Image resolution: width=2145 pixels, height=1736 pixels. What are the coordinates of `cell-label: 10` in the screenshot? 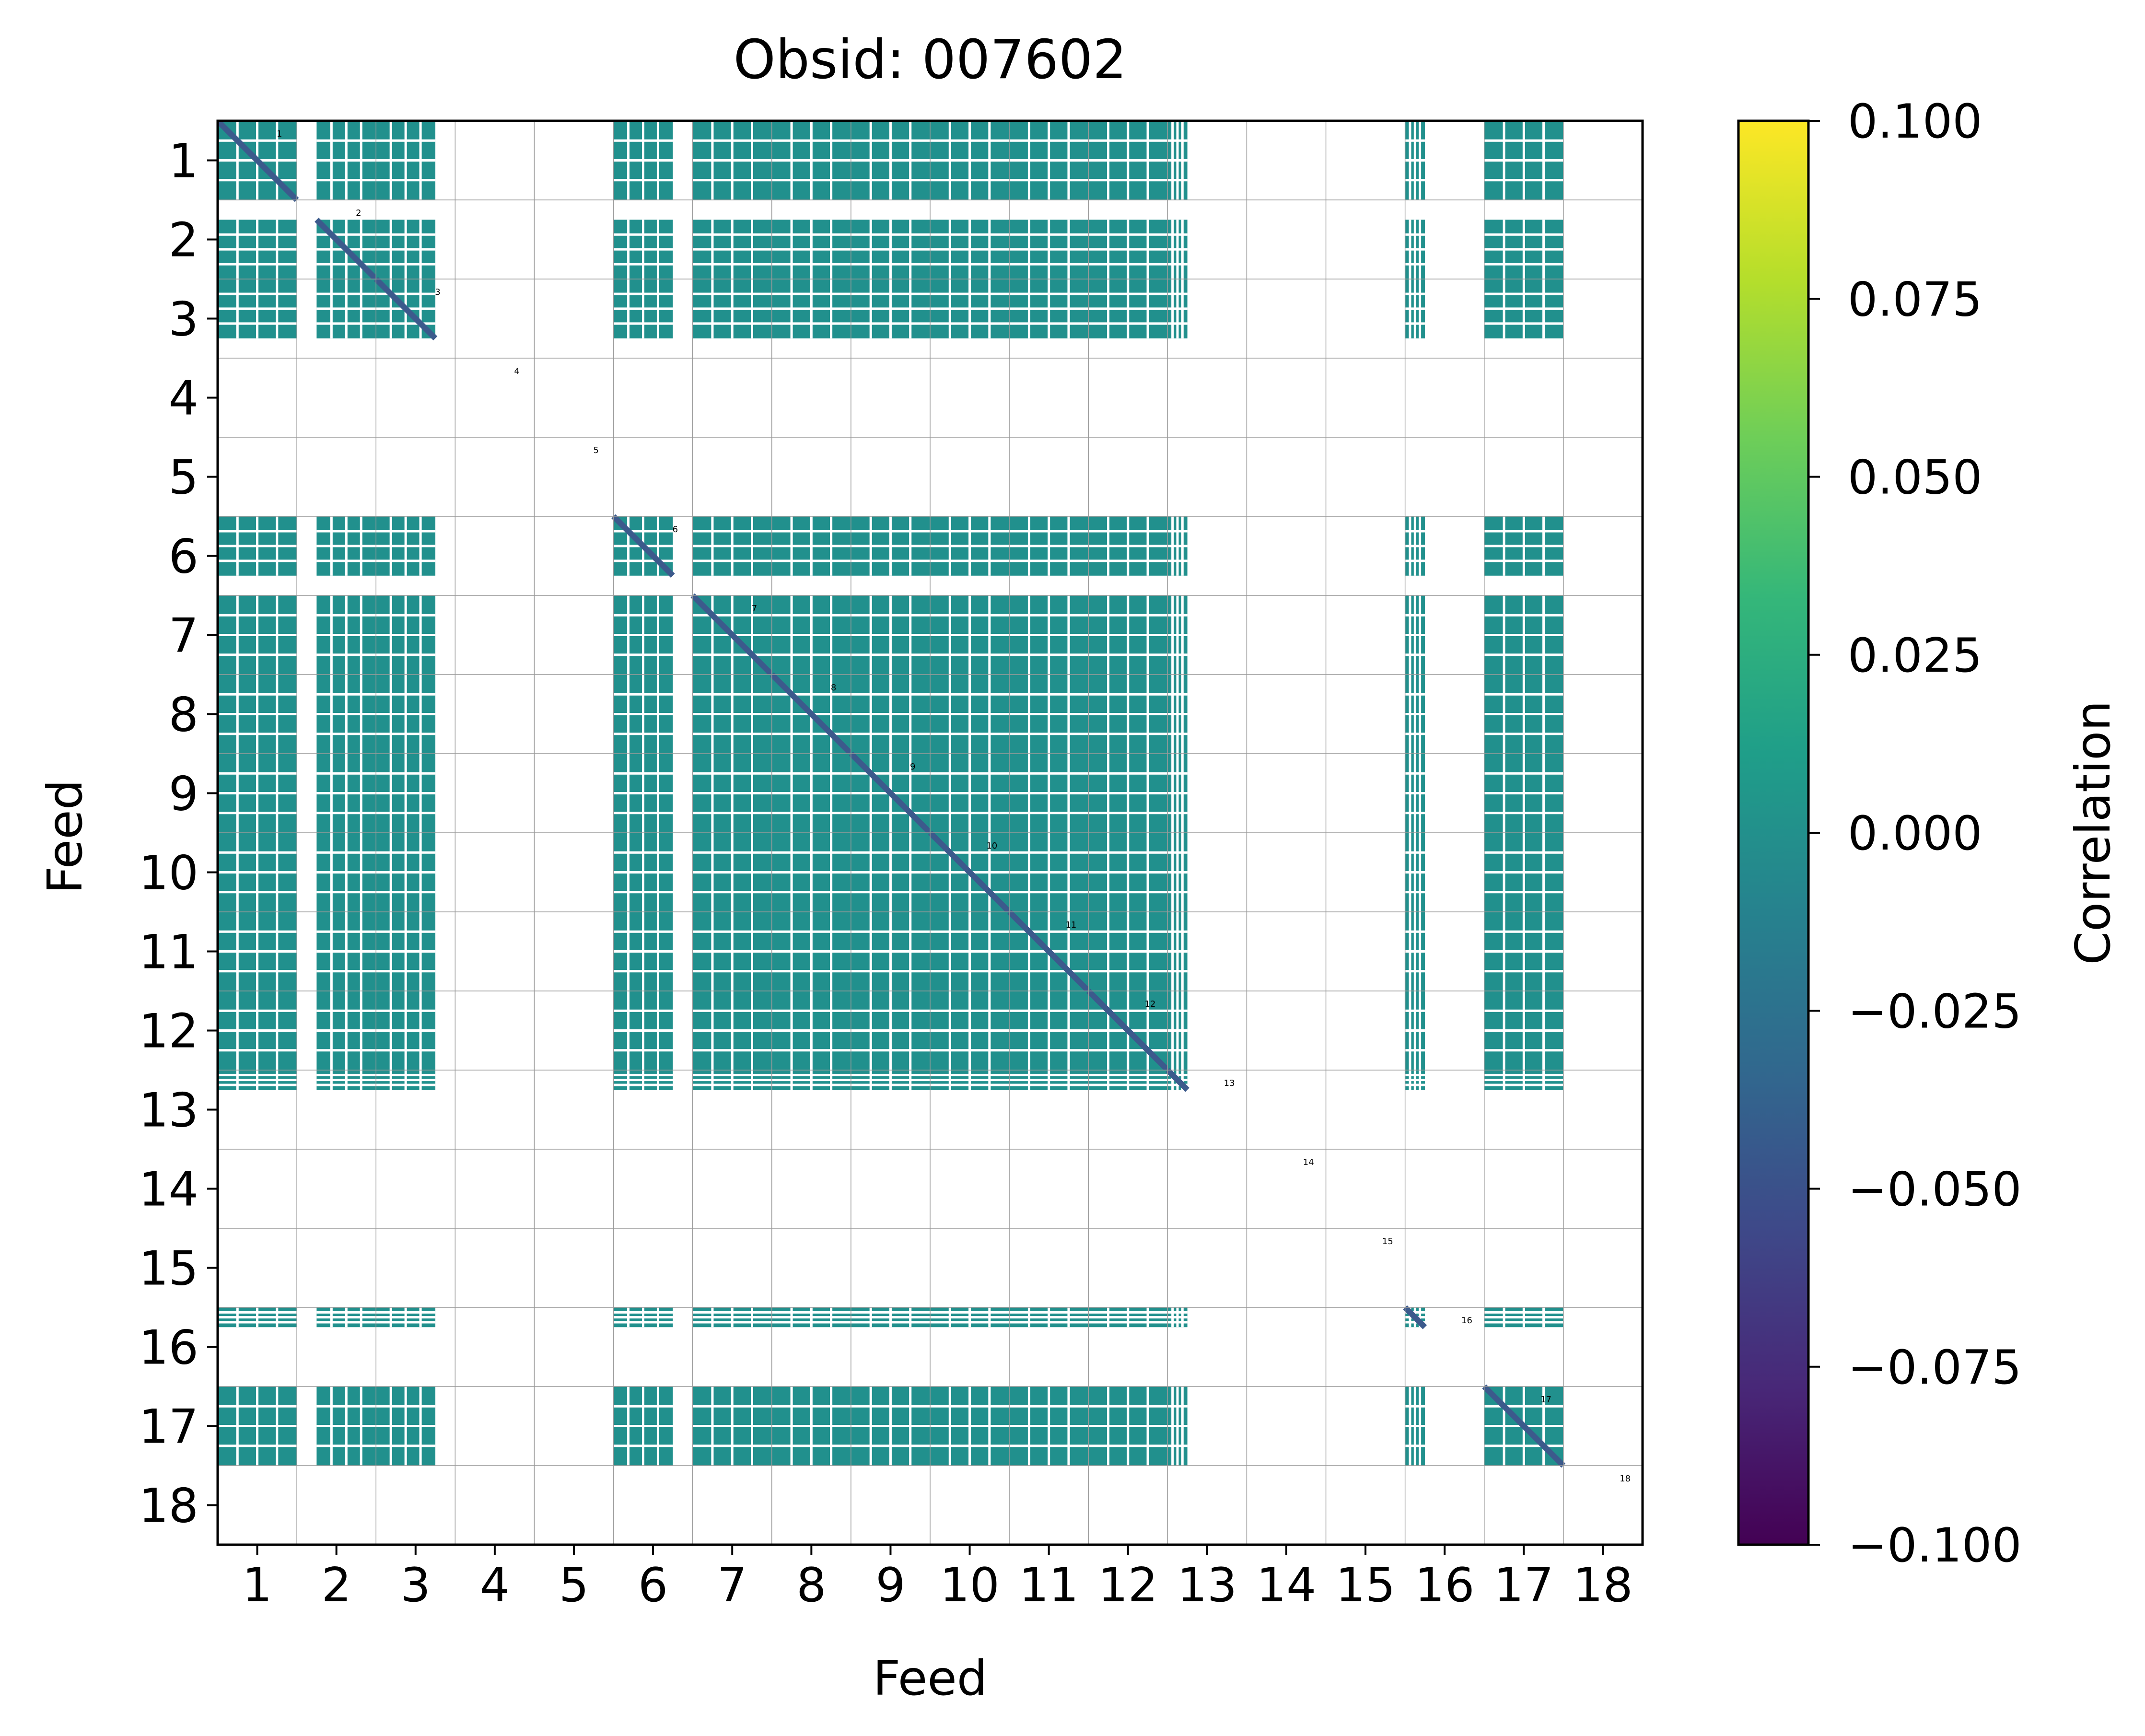 It's located at (991, 846).